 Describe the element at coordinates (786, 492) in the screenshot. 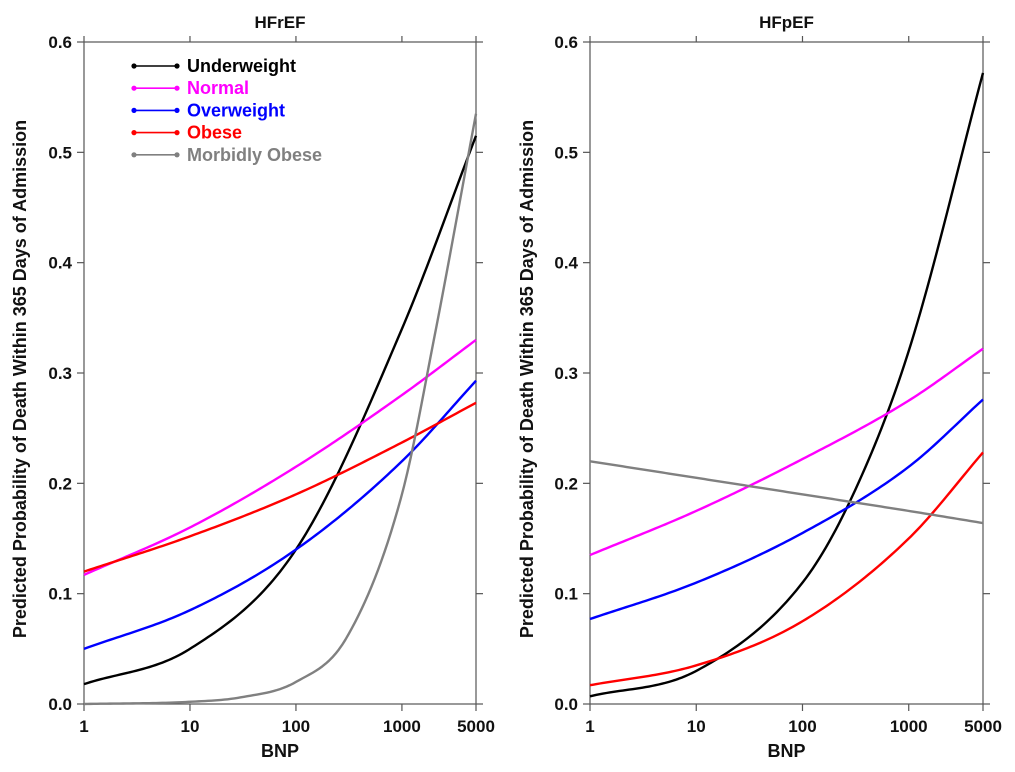

I see `series-line-morbidly-obese` at that location.